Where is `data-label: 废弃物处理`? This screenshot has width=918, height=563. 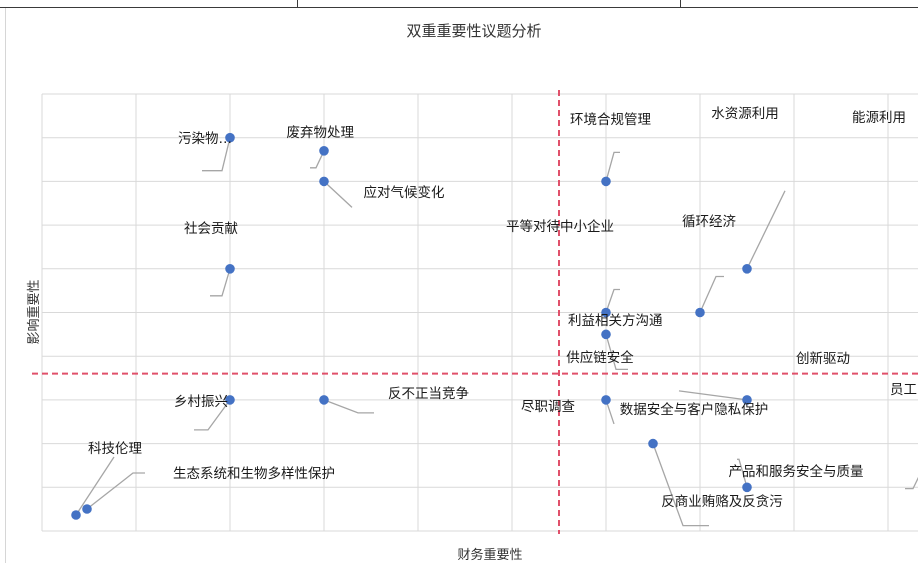
data-label: 废弃物处理 is located at coordinates (321, 133).